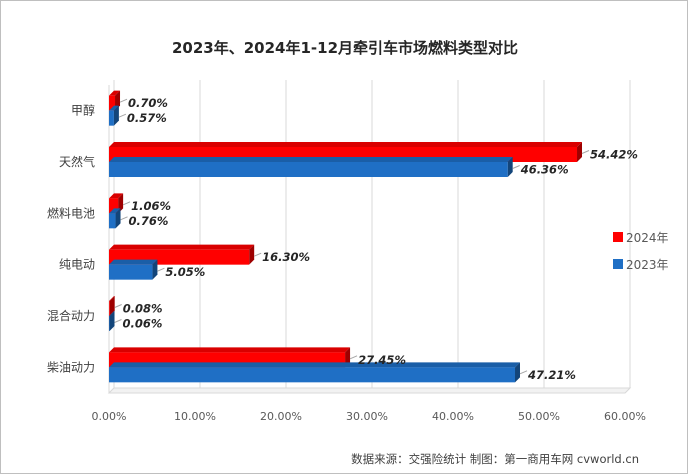 Image resolution: width=688 pixels, height=475 pixels. Describe the element at coordinates (143, 309) in the screenshot. I see `data-label: 0.08%` at that location.